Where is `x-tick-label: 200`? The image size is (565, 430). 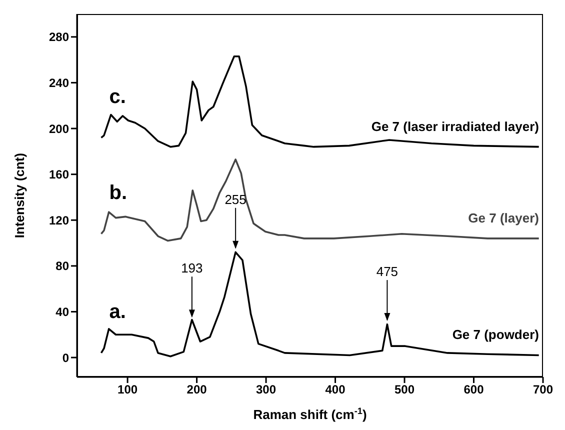
x-tick-label: 200 is located at coordinates (197, 389).